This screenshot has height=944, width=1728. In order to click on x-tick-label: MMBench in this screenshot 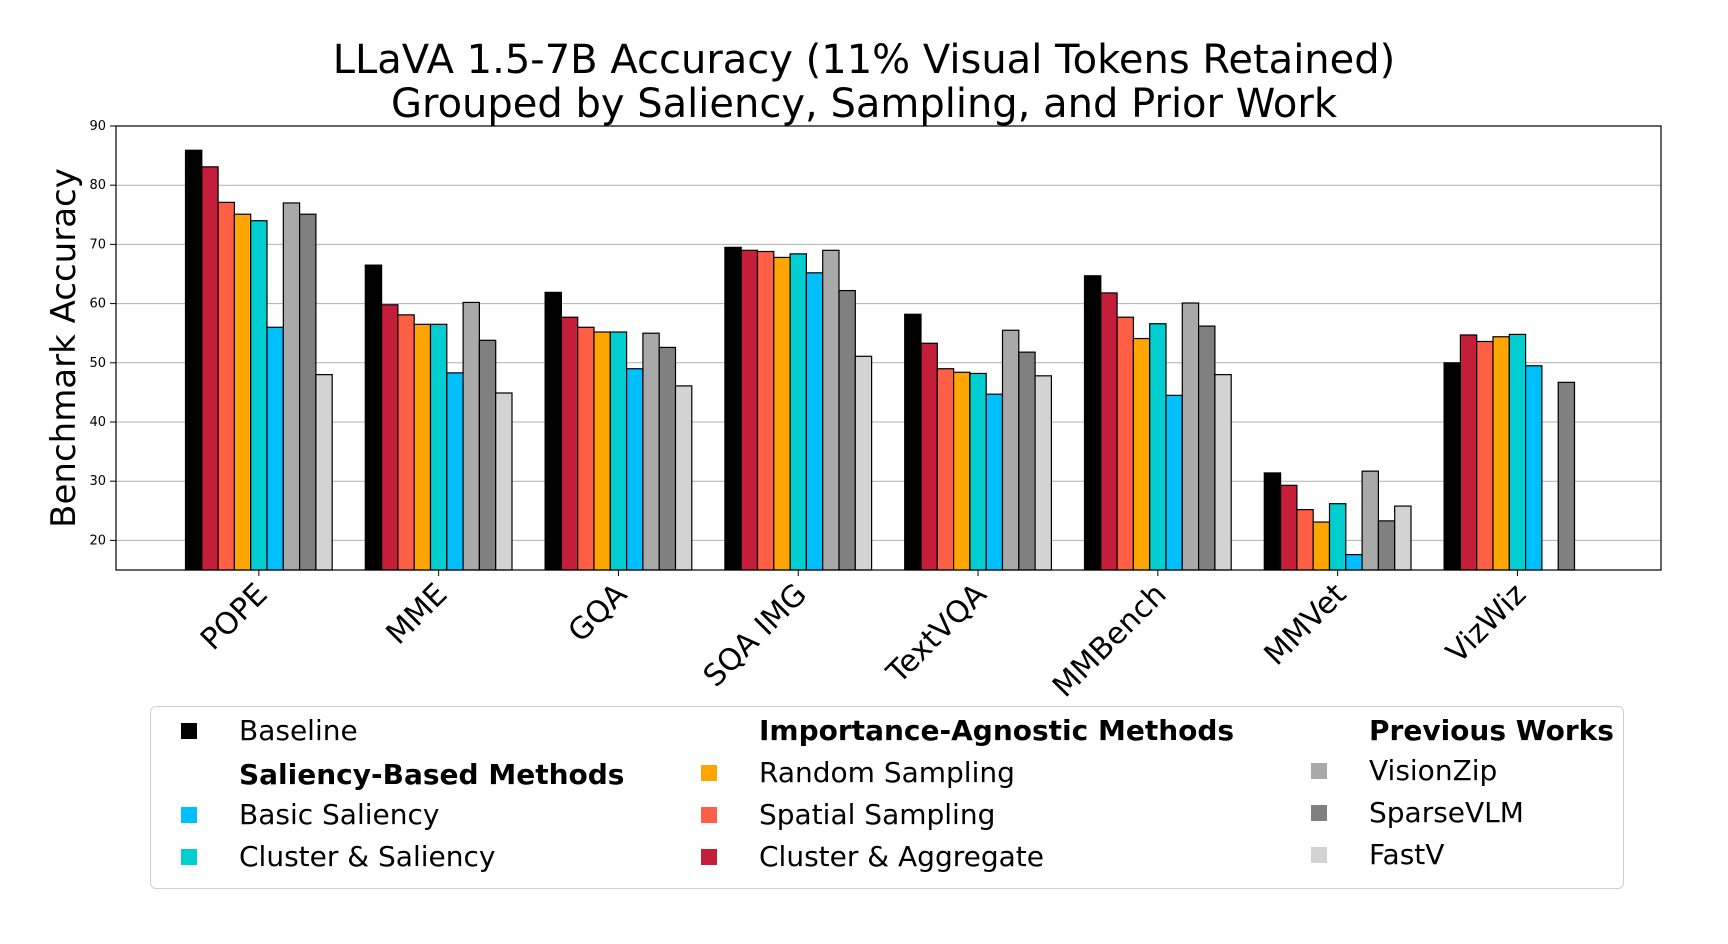, I will do `click(1110, 641)`.